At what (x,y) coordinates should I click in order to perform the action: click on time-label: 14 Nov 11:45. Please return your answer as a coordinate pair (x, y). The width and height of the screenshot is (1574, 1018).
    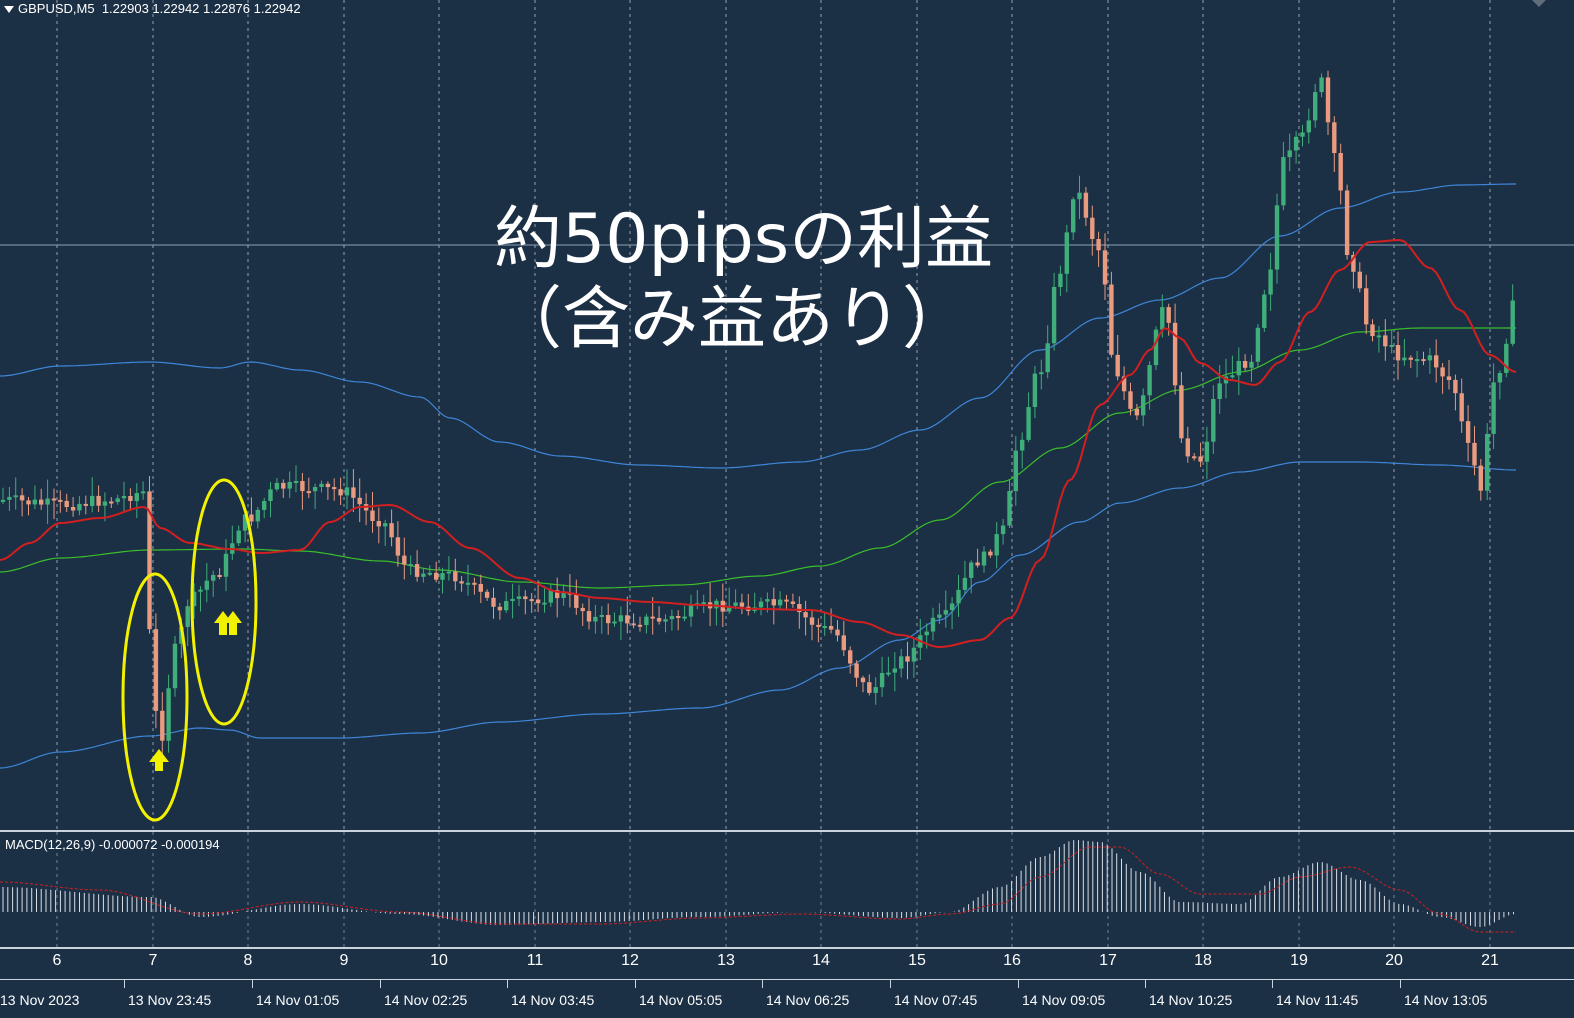
    Looking at the image, I should click on (1317, 1000).